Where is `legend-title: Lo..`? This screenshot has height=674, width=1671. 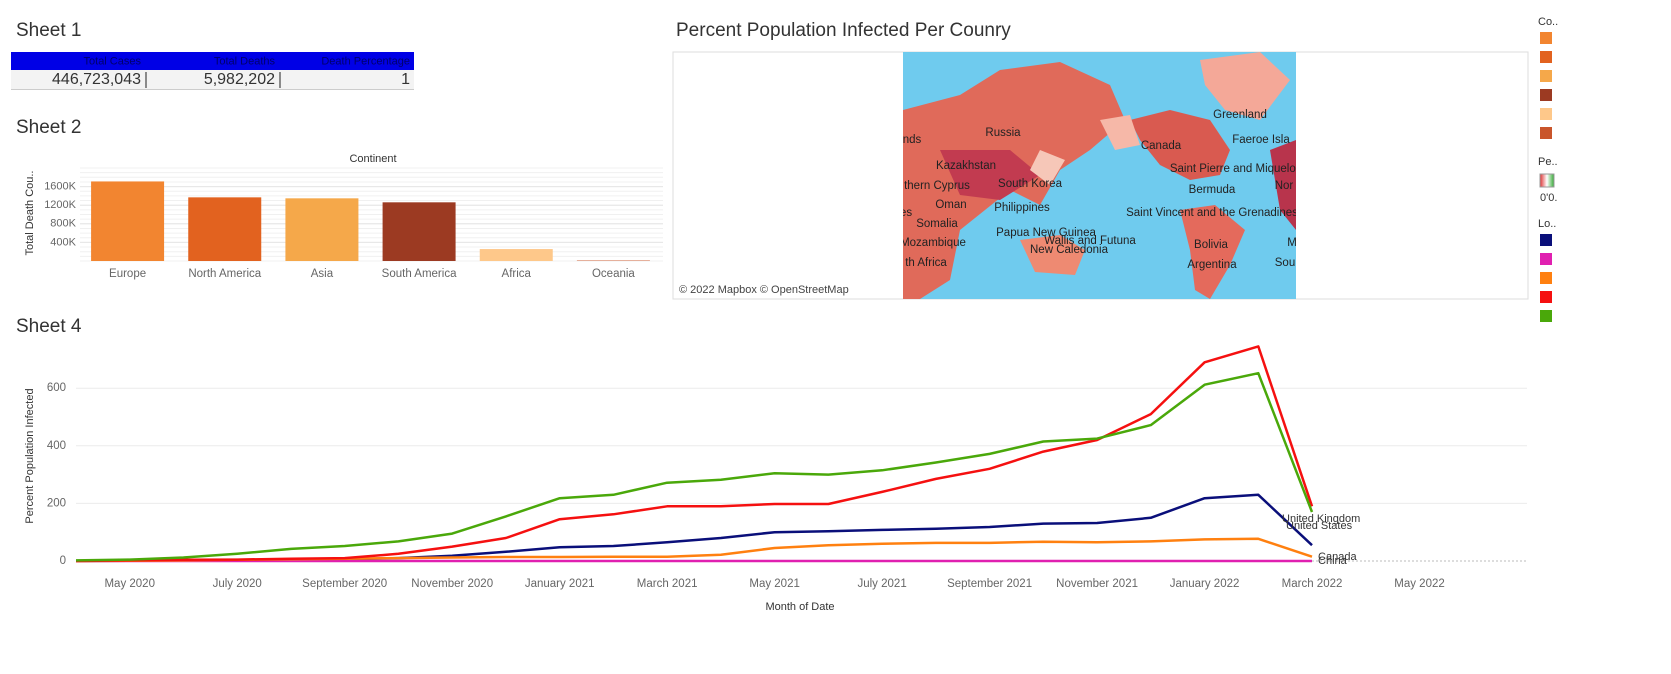 legend-title: Lo.. is located at coordinates (1547, 224).